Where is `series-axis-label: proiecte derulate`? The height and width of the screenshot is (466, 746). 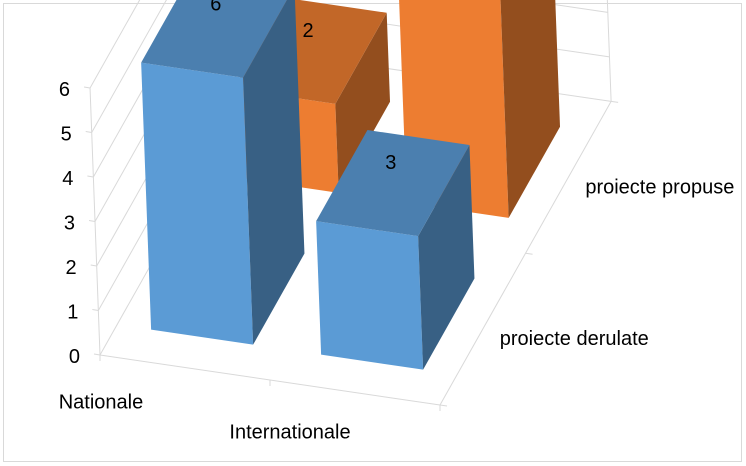
series-axis-label: proiecte derulate is located at coordinates (574, 339).